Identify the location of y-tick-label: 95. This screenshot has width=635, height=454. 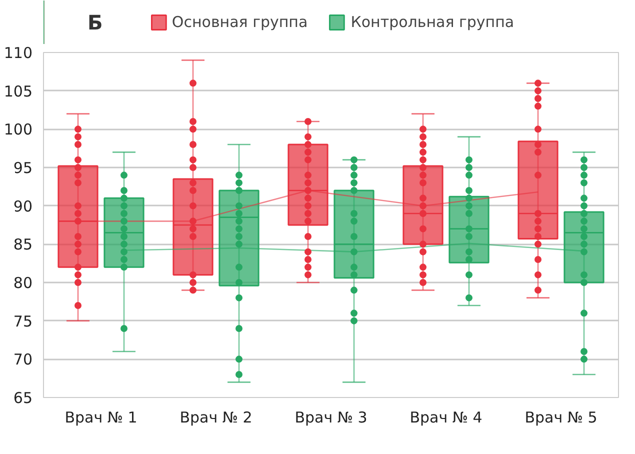
(23, 168).